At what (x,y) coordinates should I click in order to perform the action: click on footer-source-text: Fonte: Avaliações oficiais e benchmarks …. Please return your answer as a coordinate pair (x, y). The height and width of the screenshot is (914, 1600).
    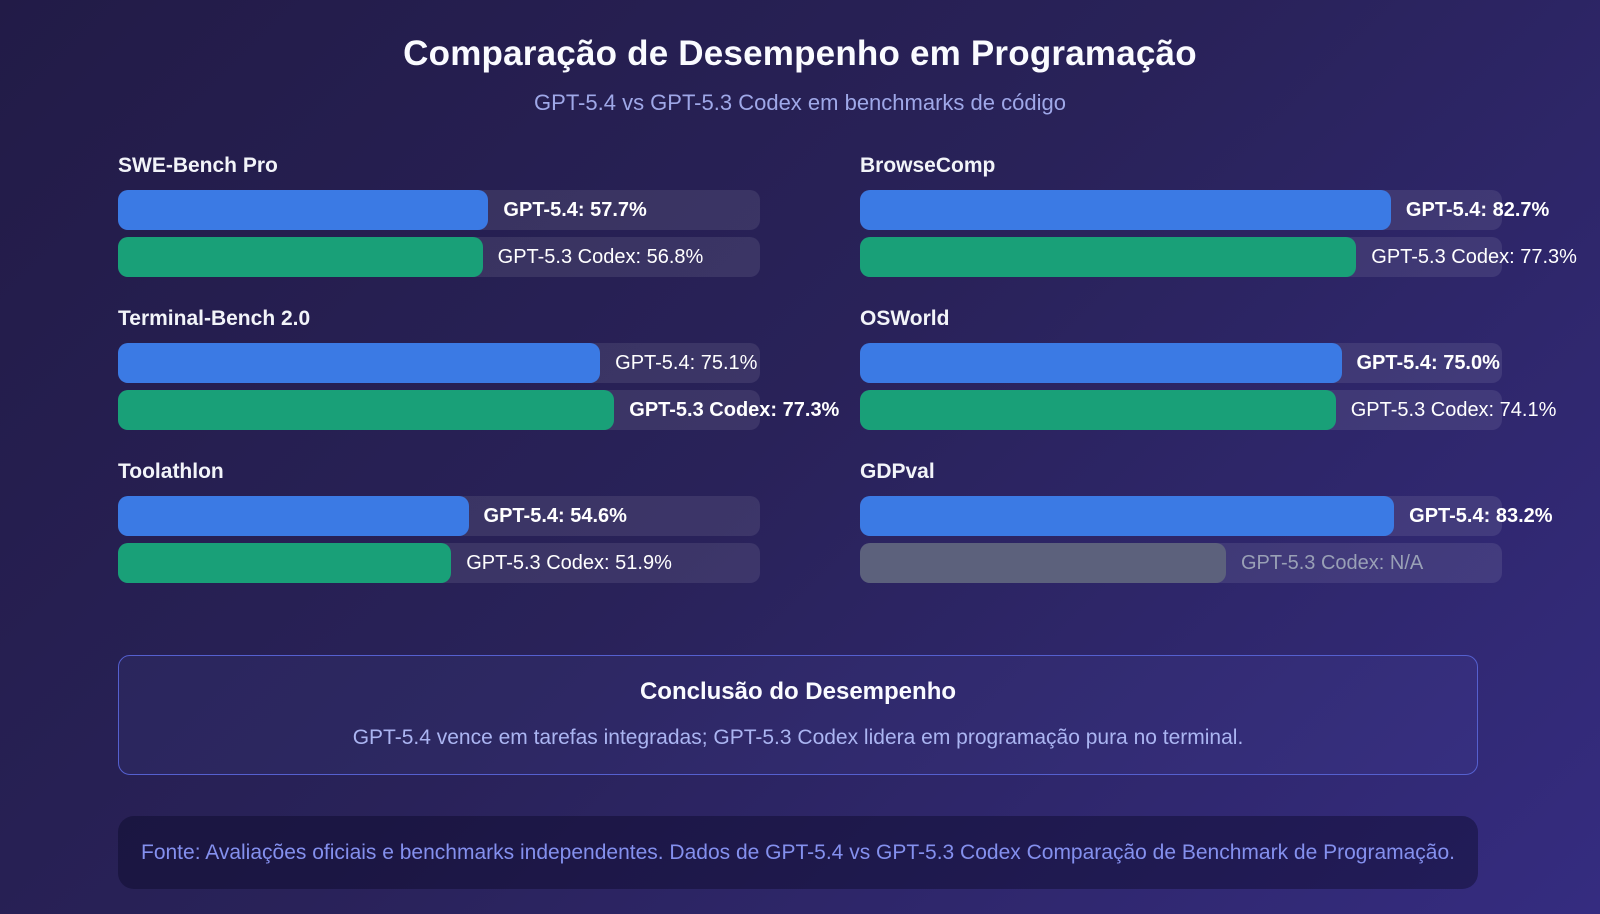
    Looking at the image, I should click on (798, 852).